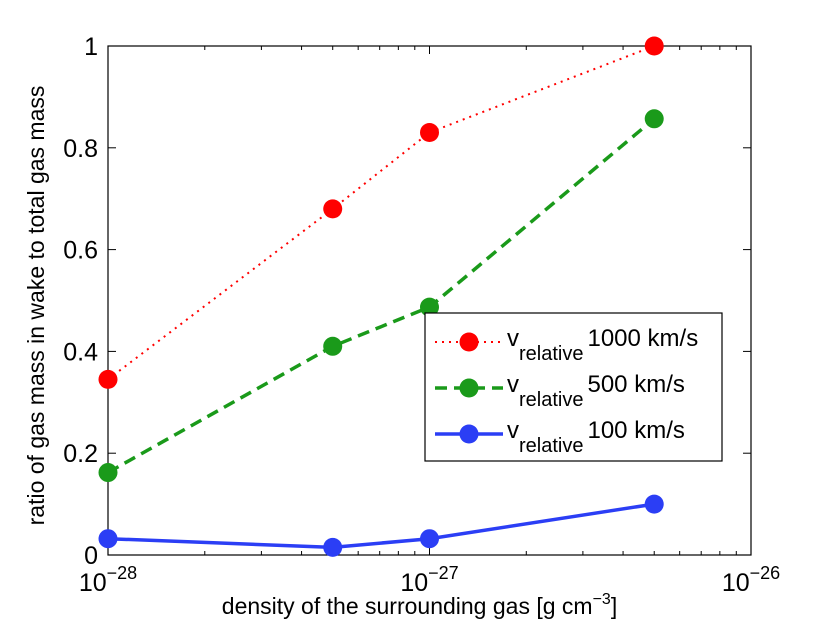  I want to click on y-tick-label: 0.8, so click(80, 149).